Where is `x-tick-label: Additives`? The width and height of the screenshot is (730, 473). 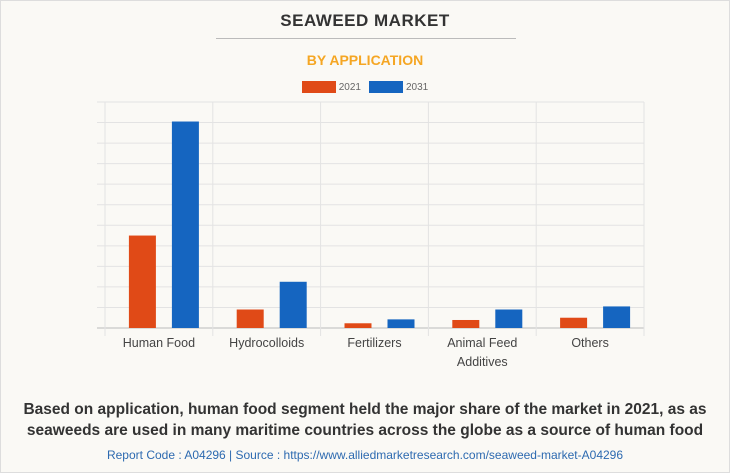
x-tick-label: Additives is located at coordinates (482, 362).